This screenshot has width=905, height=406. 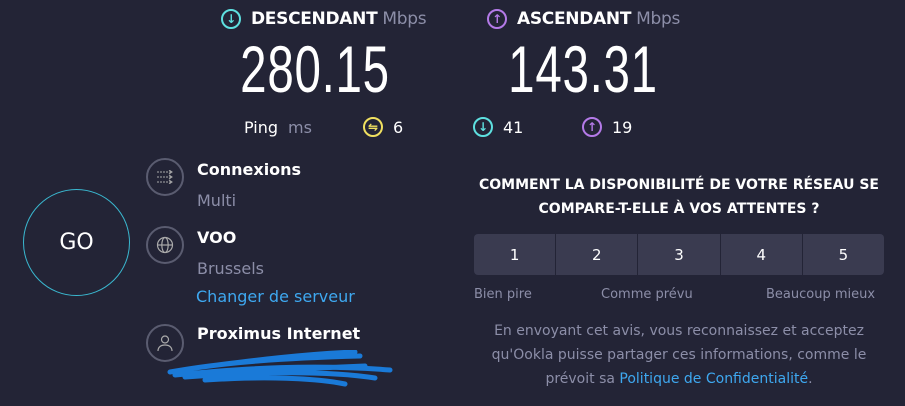 I want to click on user-icon, so click(x=165, y=343).